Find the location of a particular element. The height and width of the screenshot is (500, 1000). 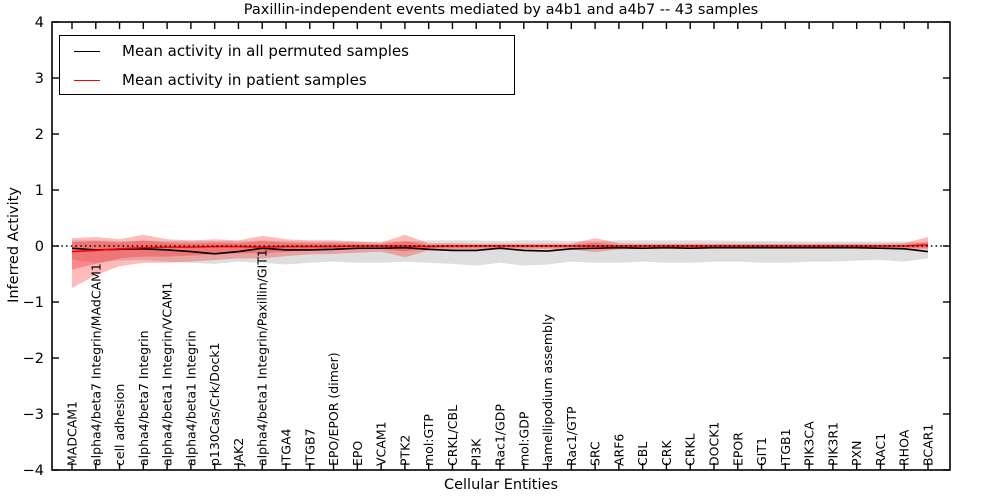

x-tick-label: MADCAM1 is located at coordinates (72, 433).